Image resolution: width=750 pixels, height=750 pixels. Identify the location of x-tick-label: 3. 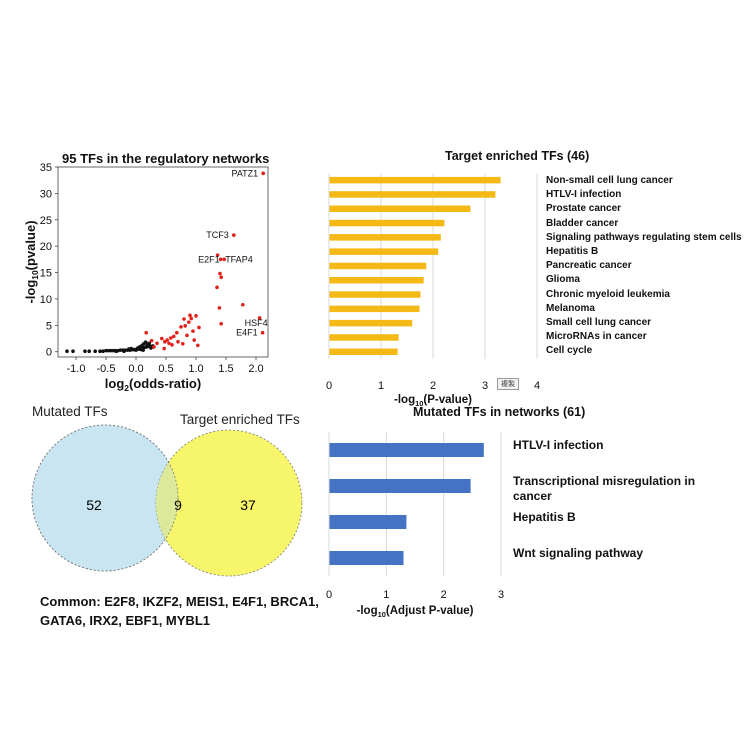
(485, 386).